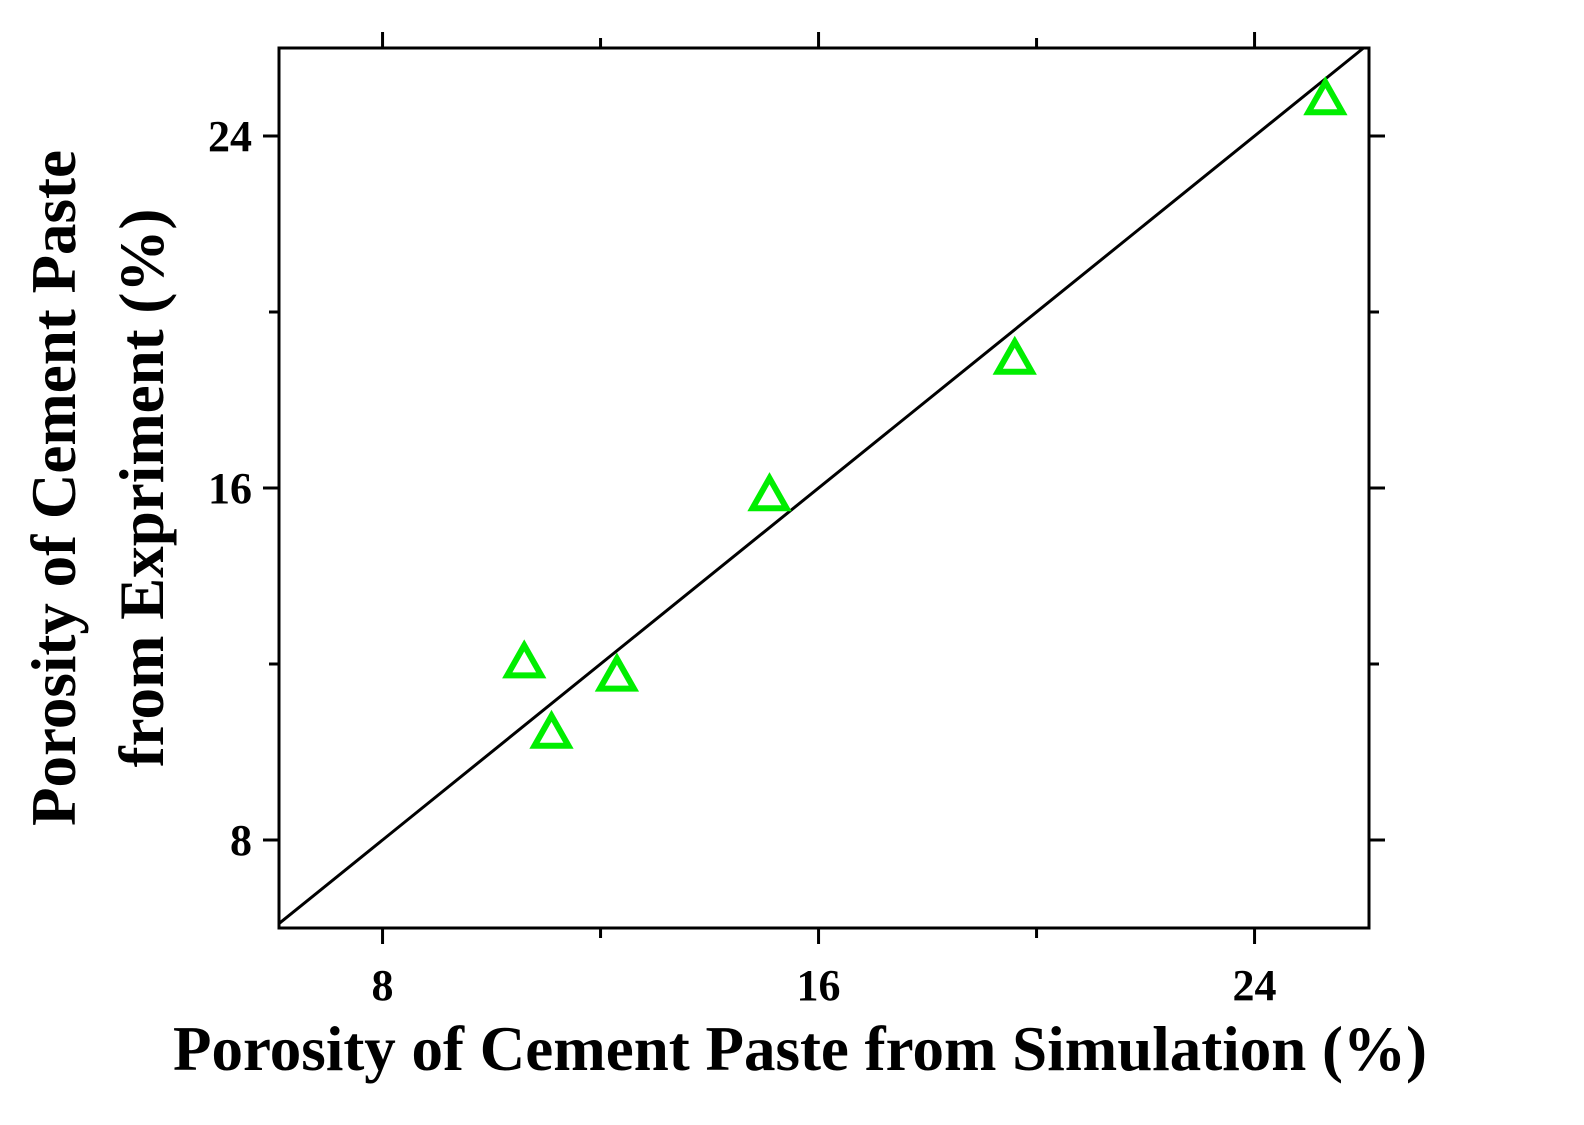  What do you see at coordinates (383, 985) in the screenshot?
I see `x-tick-label-8: 8` at bounding box center [383, 985].